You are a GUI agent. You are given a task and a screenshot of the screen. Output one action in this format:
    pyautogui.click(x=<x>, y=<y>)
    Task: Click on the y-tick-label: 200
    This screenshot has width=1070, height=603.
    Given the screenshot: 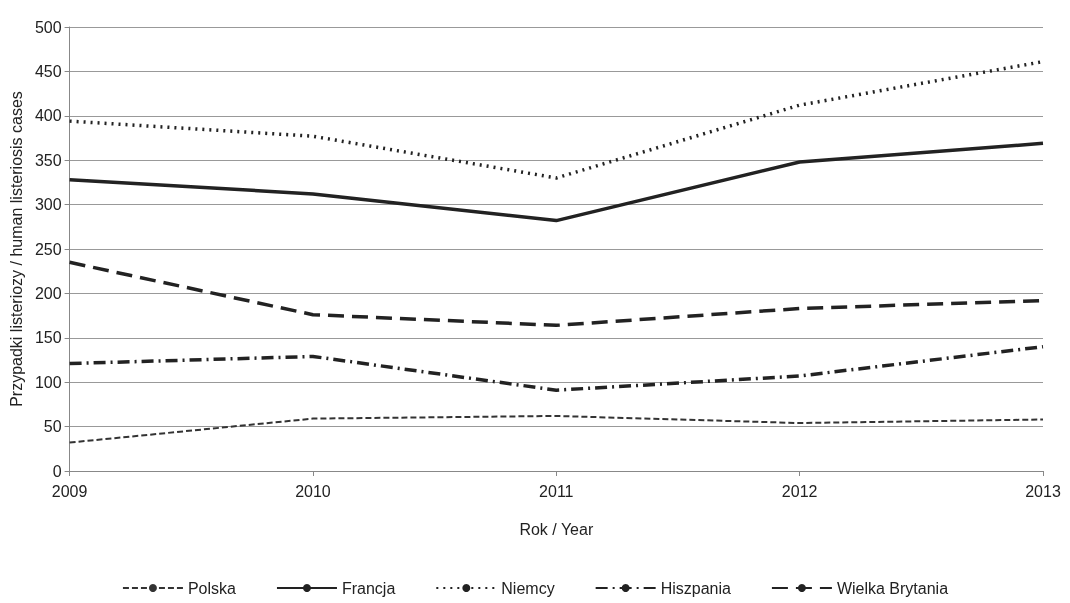 What is the action you would take?
    pyautogui.click(x=48, y=293)
    